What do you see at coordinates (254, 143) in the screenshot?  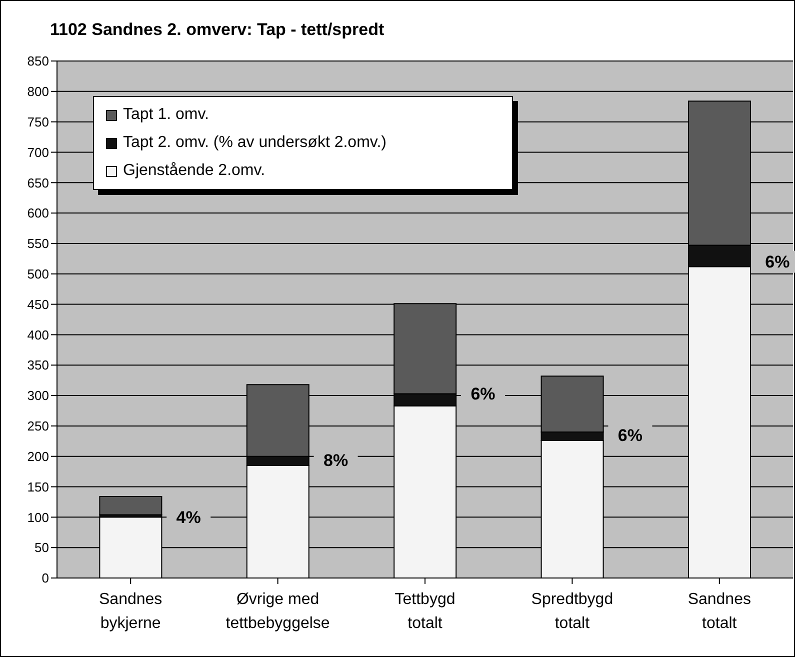 I see `legend-label: Tapt 2. omv. (% av undersøkt 2.omv.)` at bounding box center [254, 143].